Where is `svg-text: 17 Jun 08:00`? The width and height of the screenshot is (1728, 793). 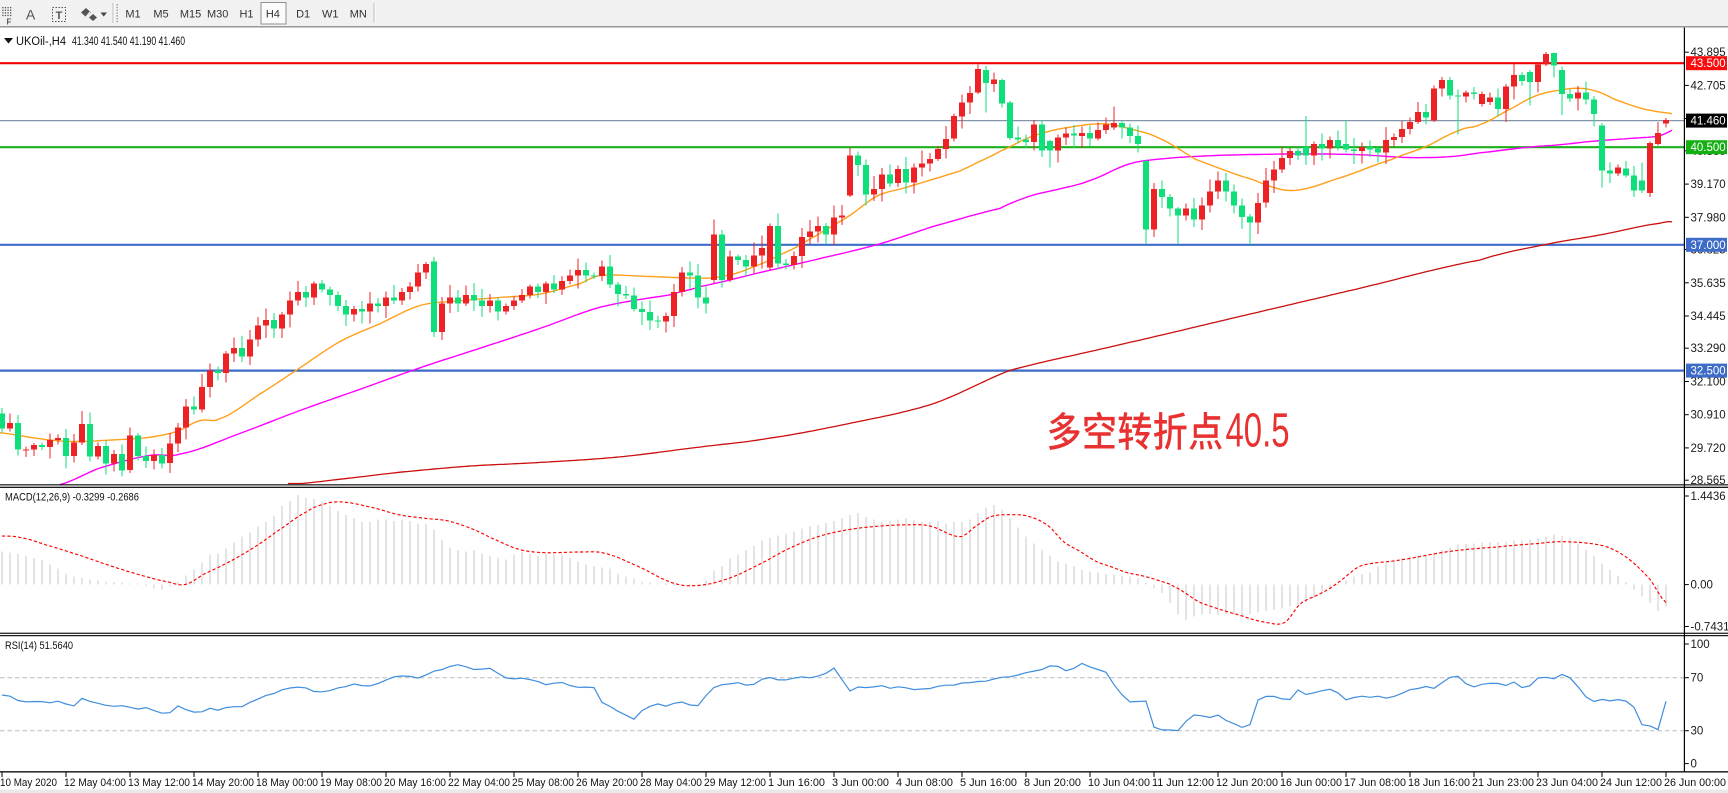
svg-text: 17 Jun 08:00 is located at coordinates (1375, 783).